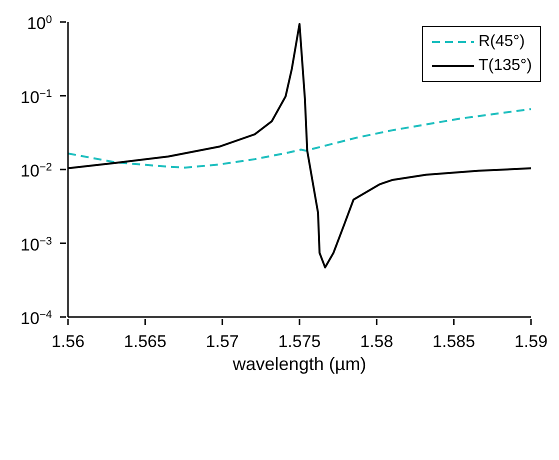 This screenshot has width=559, height=460. Describe the element at coordinates (531, 341) in the screenshot. I see `x-tick-label: 1.59` at that location.